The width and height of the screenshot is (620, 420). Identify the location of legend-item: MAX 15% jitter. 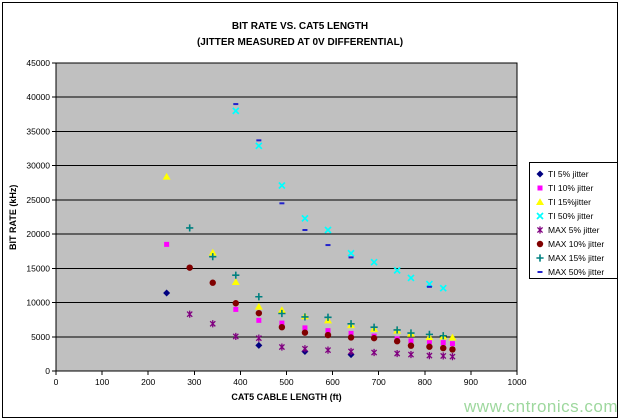
(575, 258).